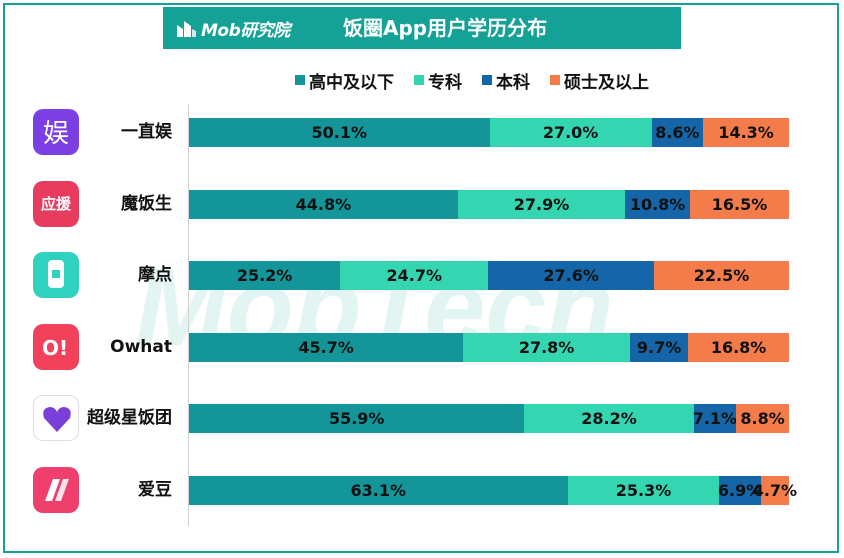  What do you see at coordinates (188, 315) in the screenshot?
I see `category-axis-line` at bounding box center [188, 315].